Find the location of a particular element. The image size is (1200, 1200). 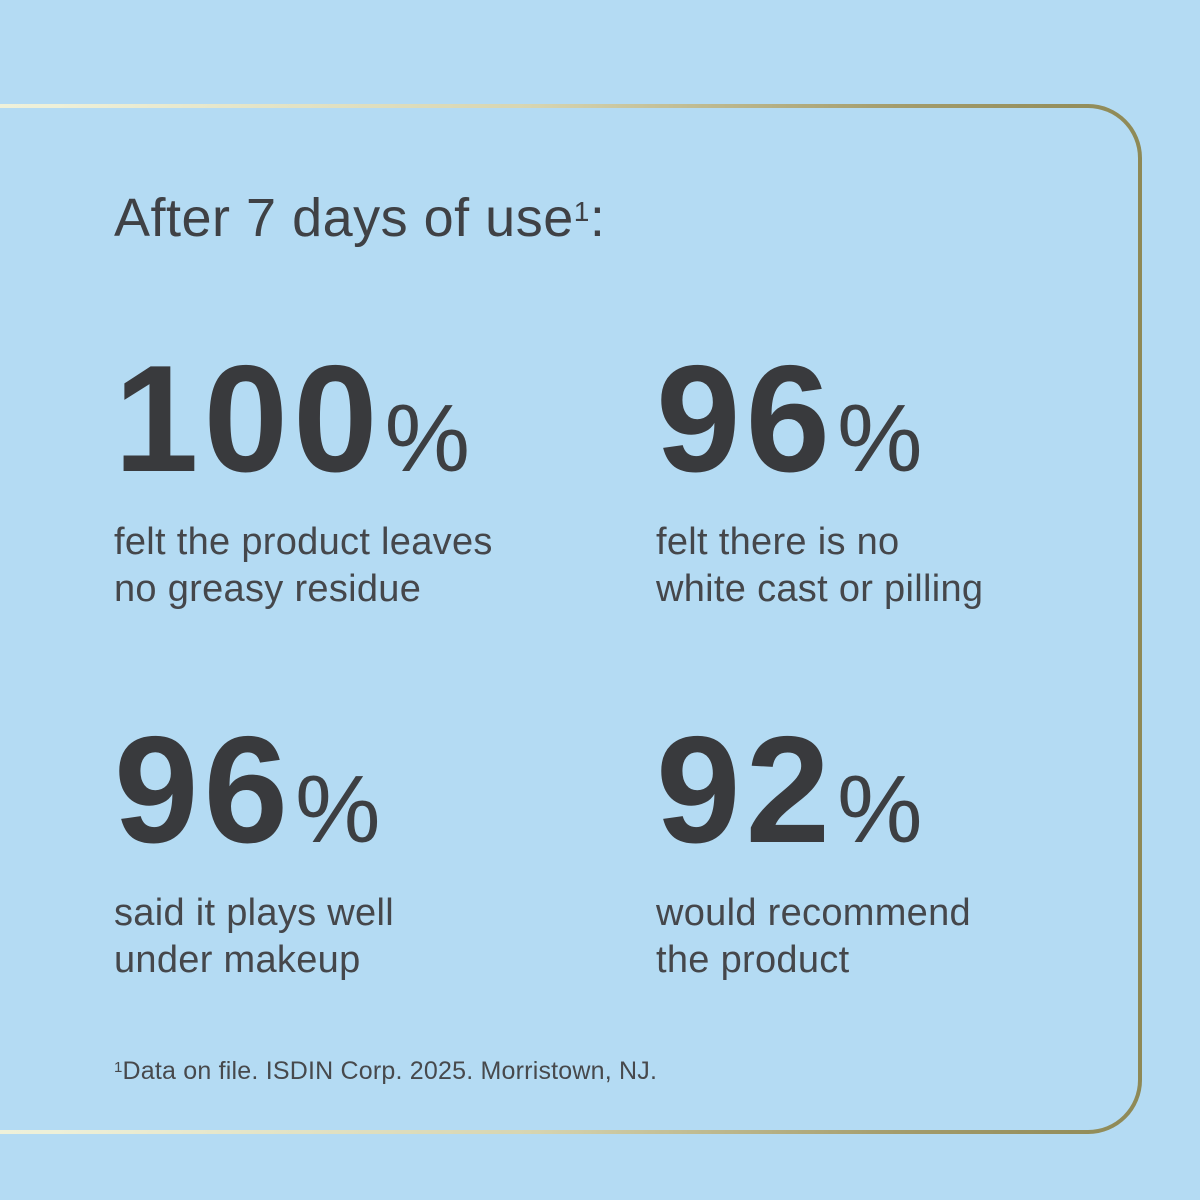

page-title: After 7 days of use1: is located at coordinates (359, 222).